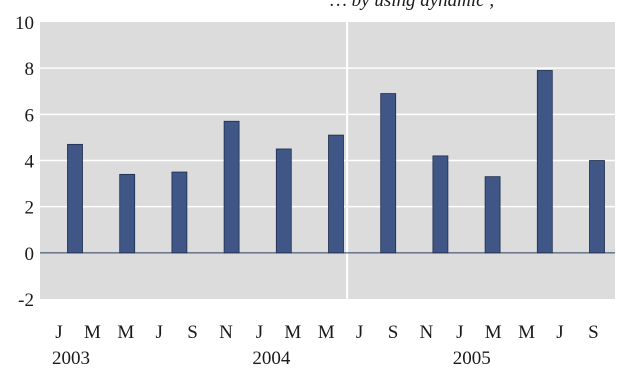 The height and width of the screenshot is (369, 620). I want to click on y-tick-label-0: -2, so click(26, 300).